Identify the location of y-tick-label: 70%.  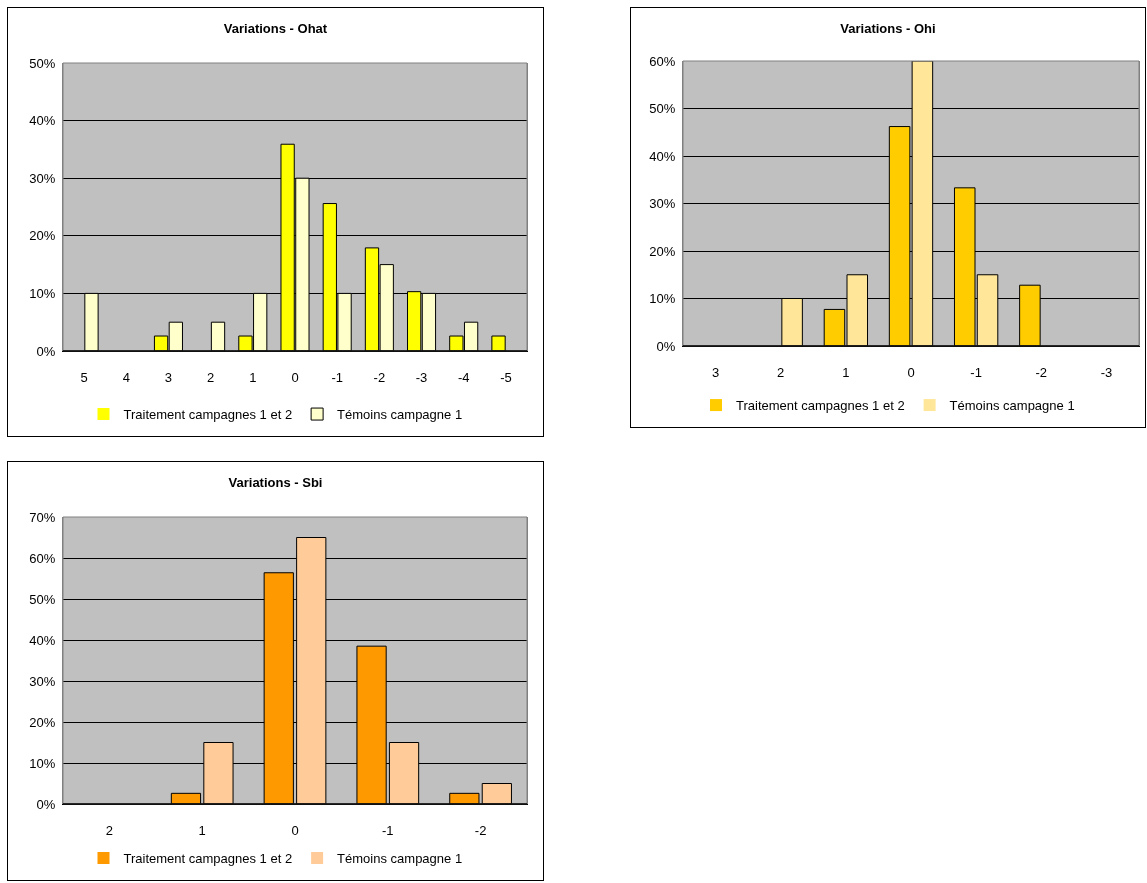
(42, 517).